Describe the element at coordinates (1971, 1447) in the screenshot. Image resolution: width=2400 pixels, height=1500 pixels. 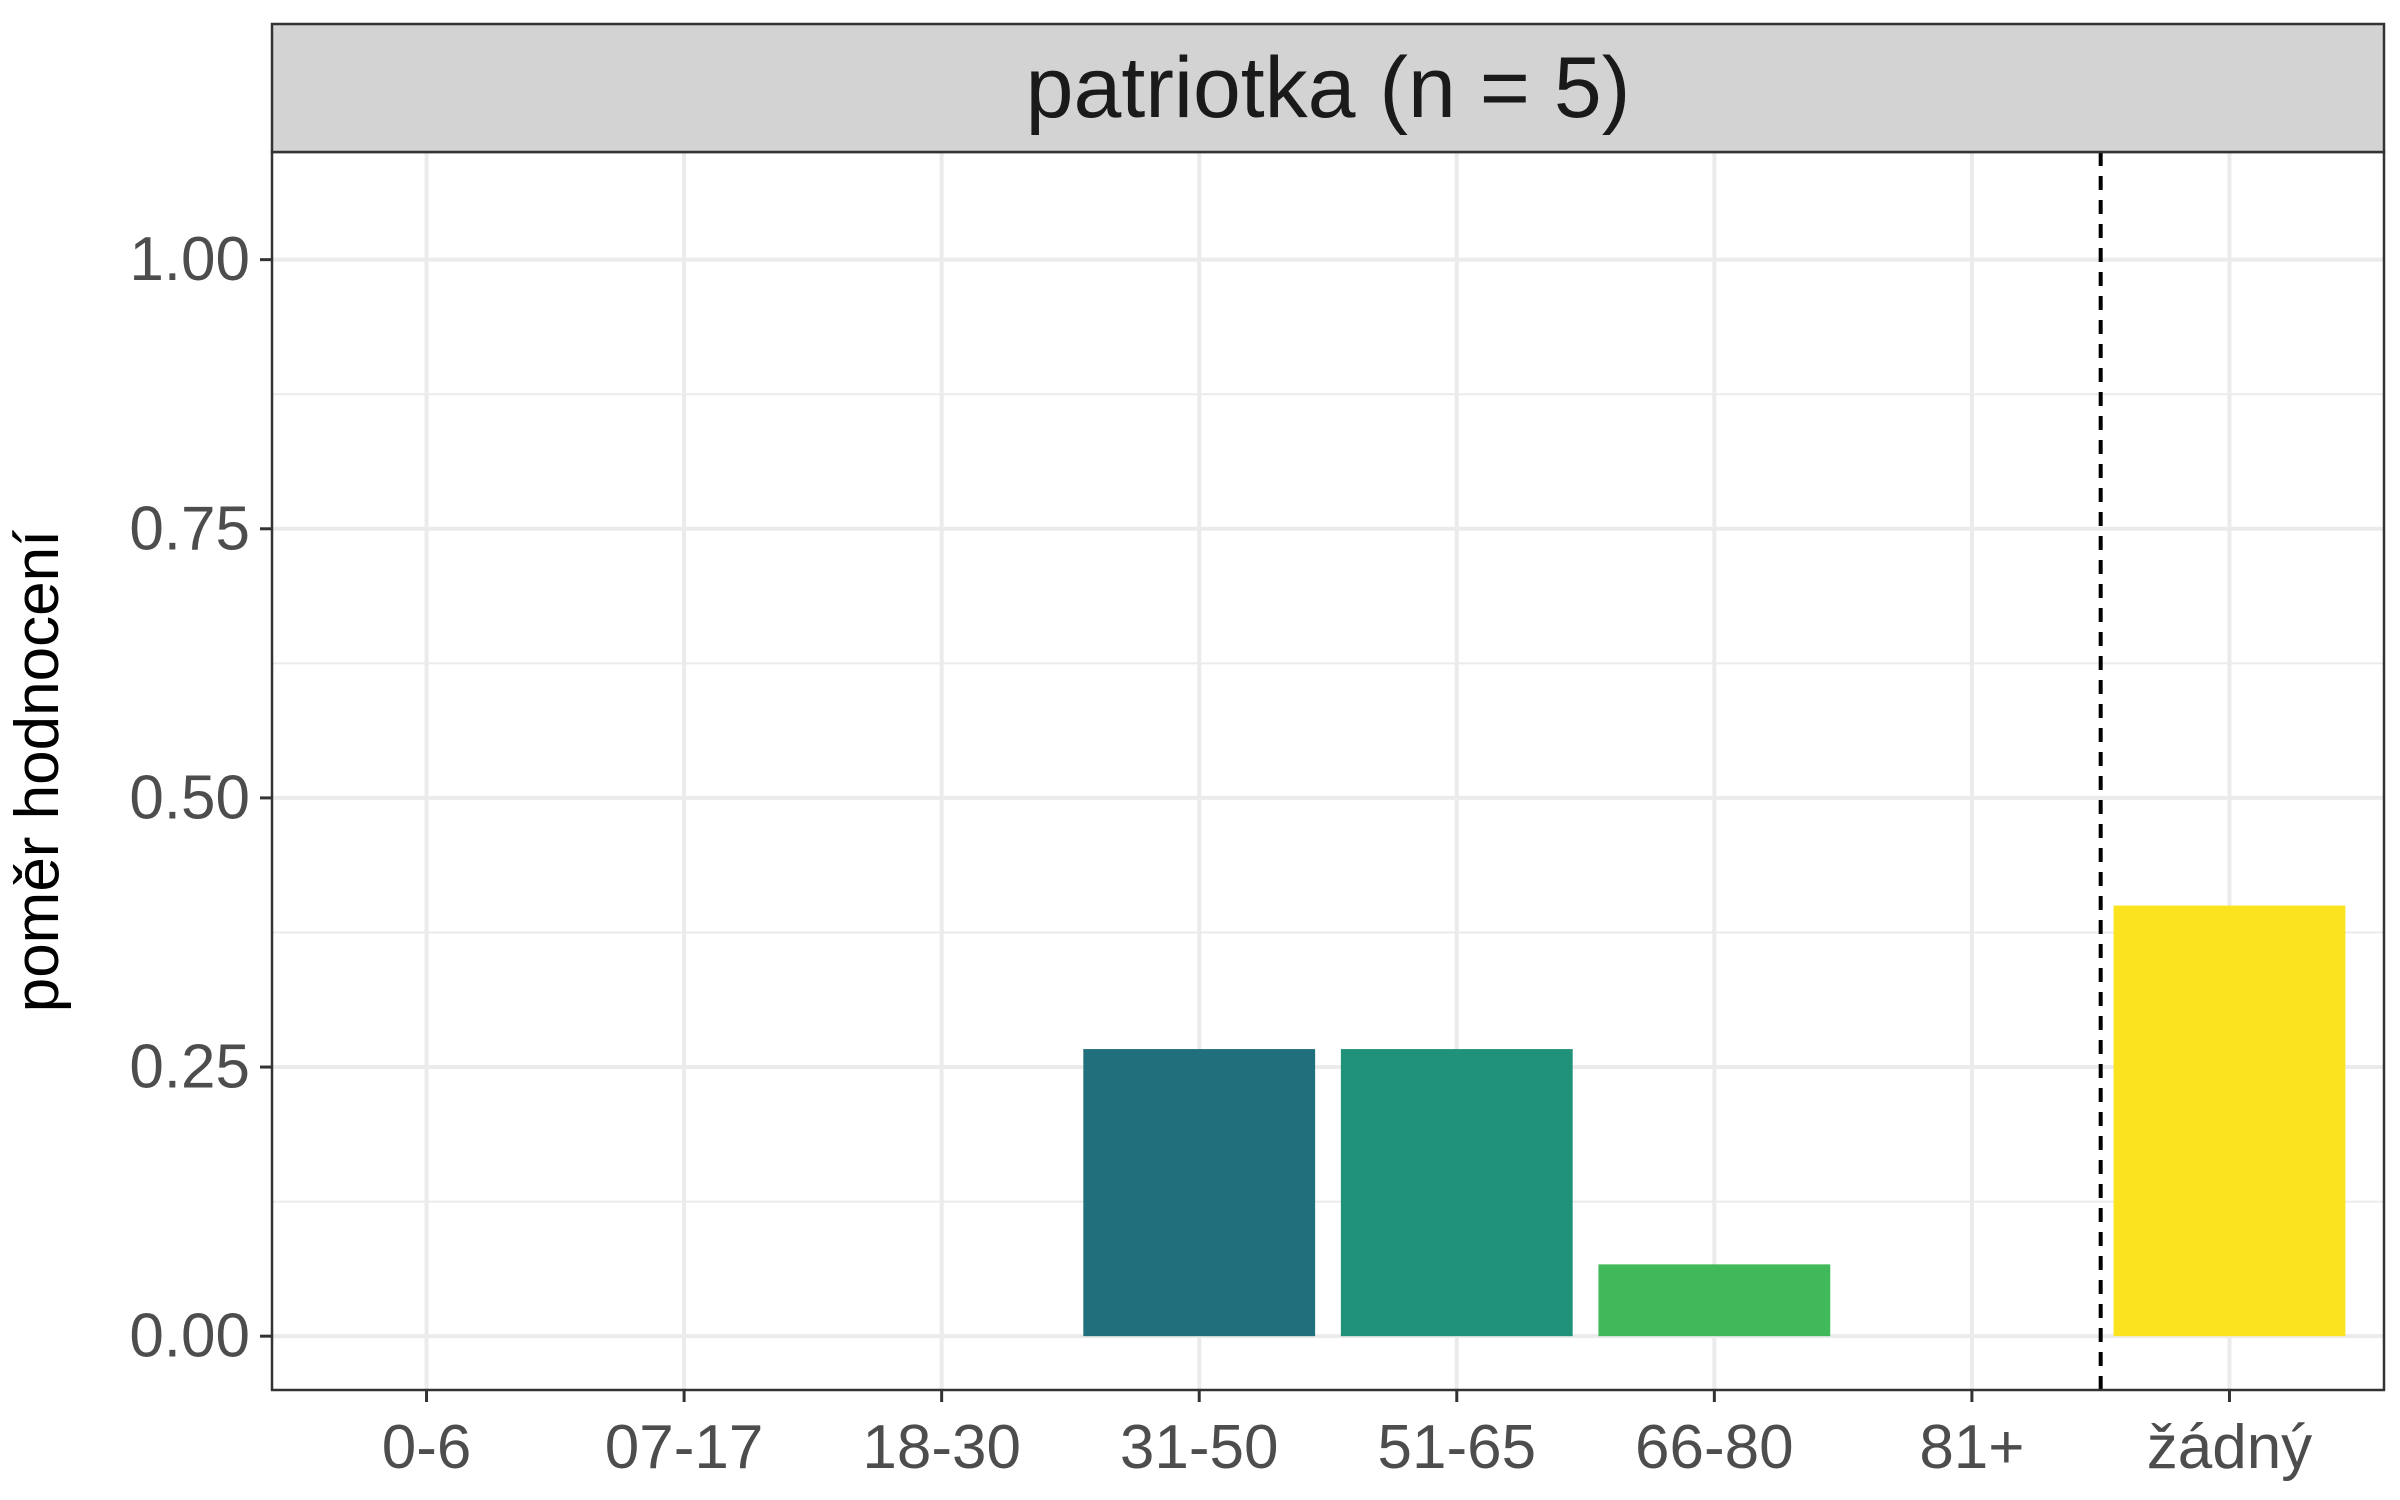
I see `x-tick-label: 81+` at that location.